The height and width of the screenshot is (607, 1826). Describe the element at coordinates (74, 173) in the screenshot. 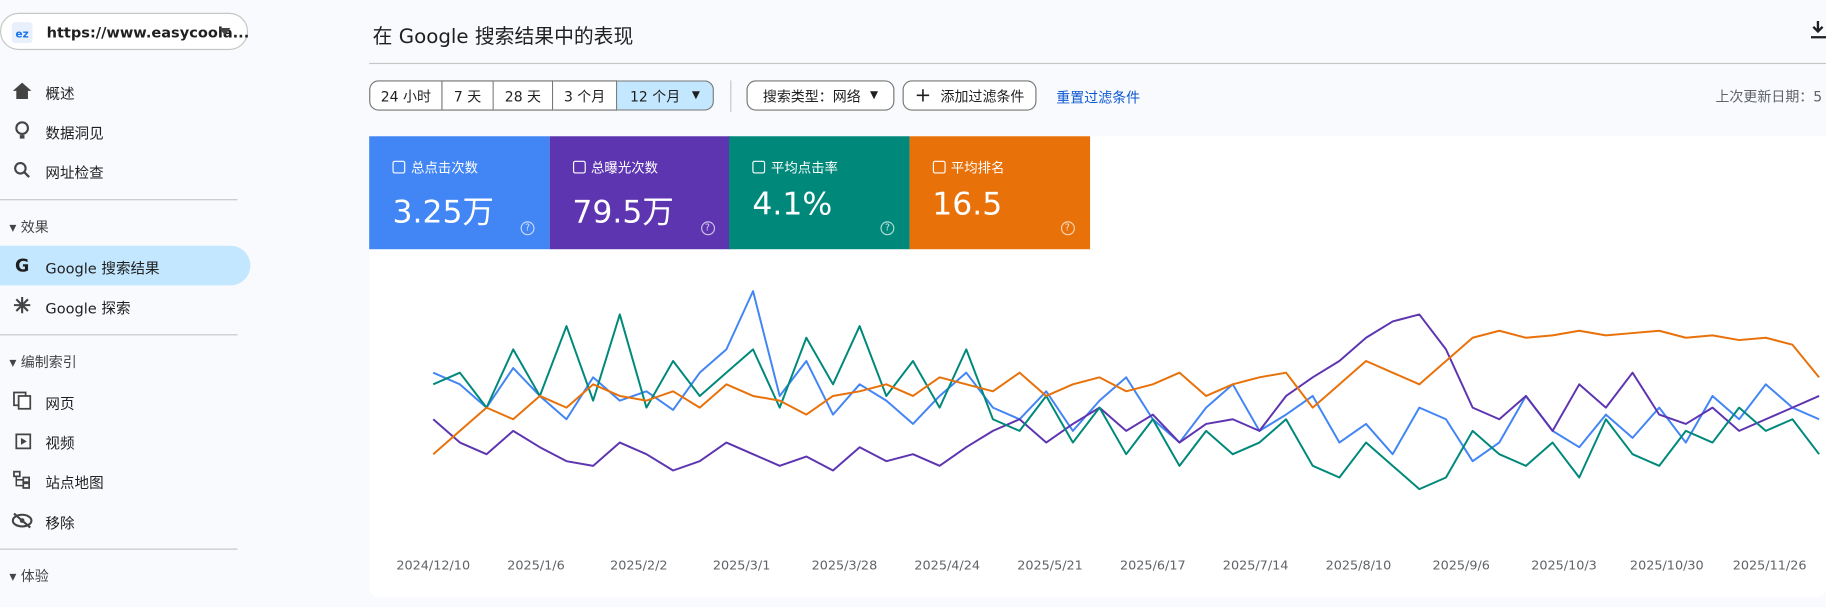

I see `nav-label: 网址检查` at that location.